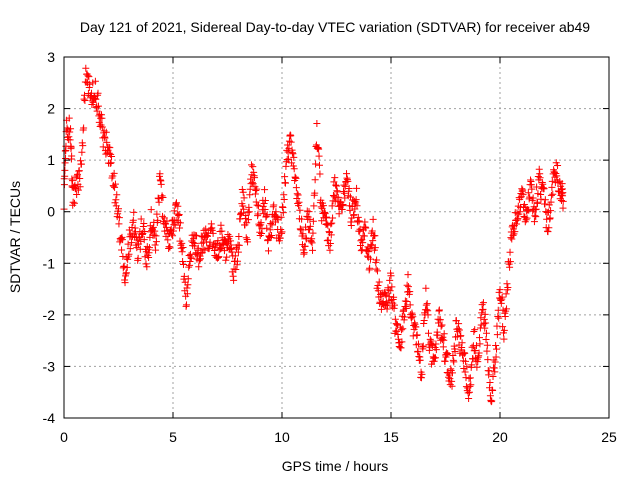  I want to click on x-tick-label: 5, so click(173, 437).